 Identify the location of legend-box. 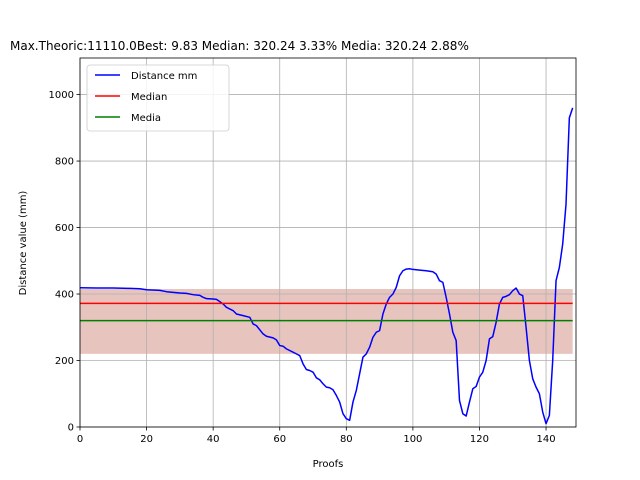
(158, 98).